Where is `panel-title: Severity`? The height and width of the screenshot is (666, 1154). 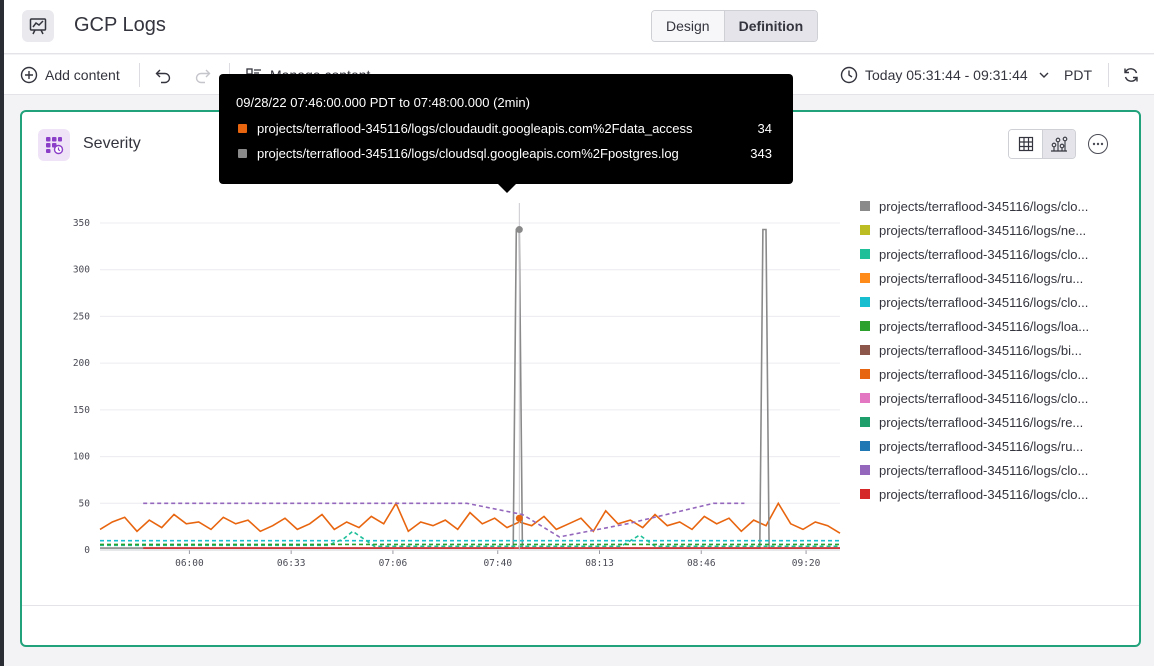
panel-title: Severity is located at coordinates (112, 143).